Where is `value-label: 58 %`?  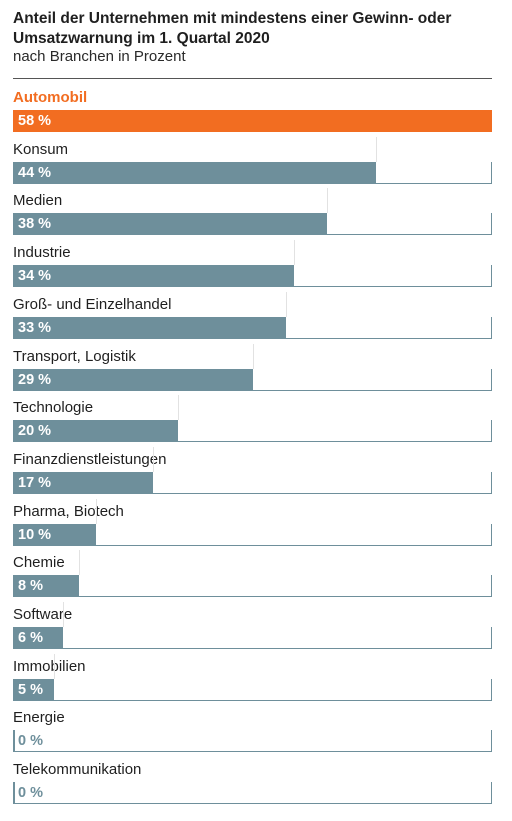 value-label: 58 % is located at coordinates (35, 121).